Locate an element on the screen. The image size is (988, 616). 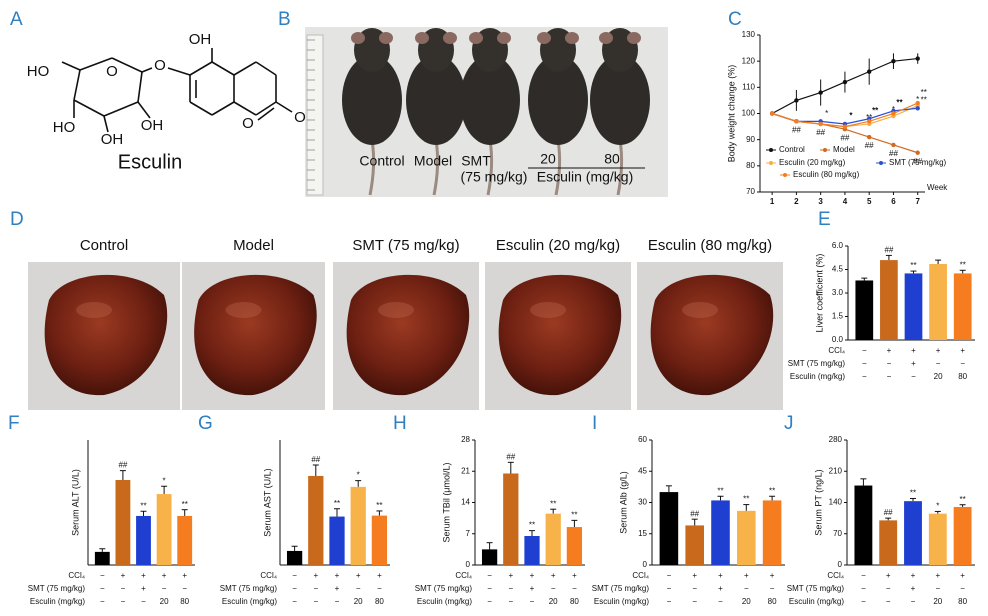
atom-label: OH is located at coordinates (112, 139).